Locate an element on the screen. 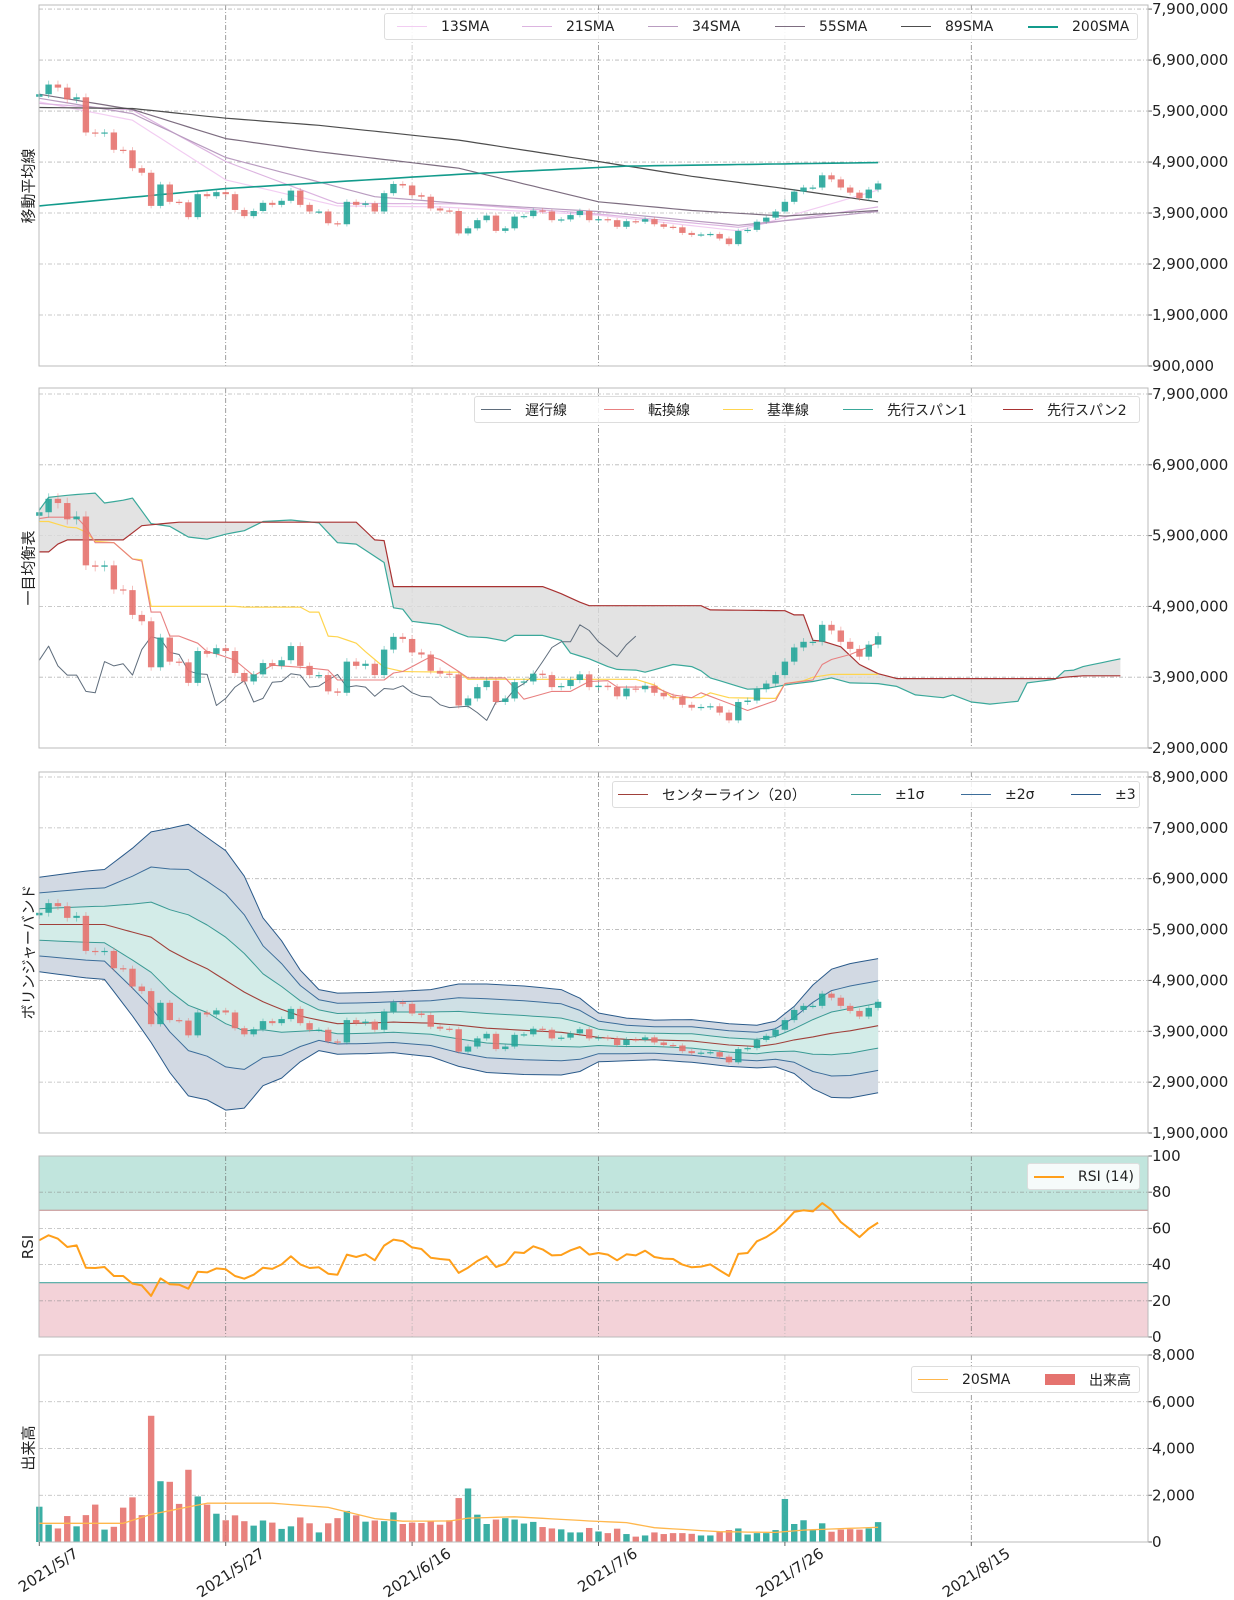 The image size is (1234, 1600). legend-item-55sma: 55SMA is located at coordinates (821, 26).